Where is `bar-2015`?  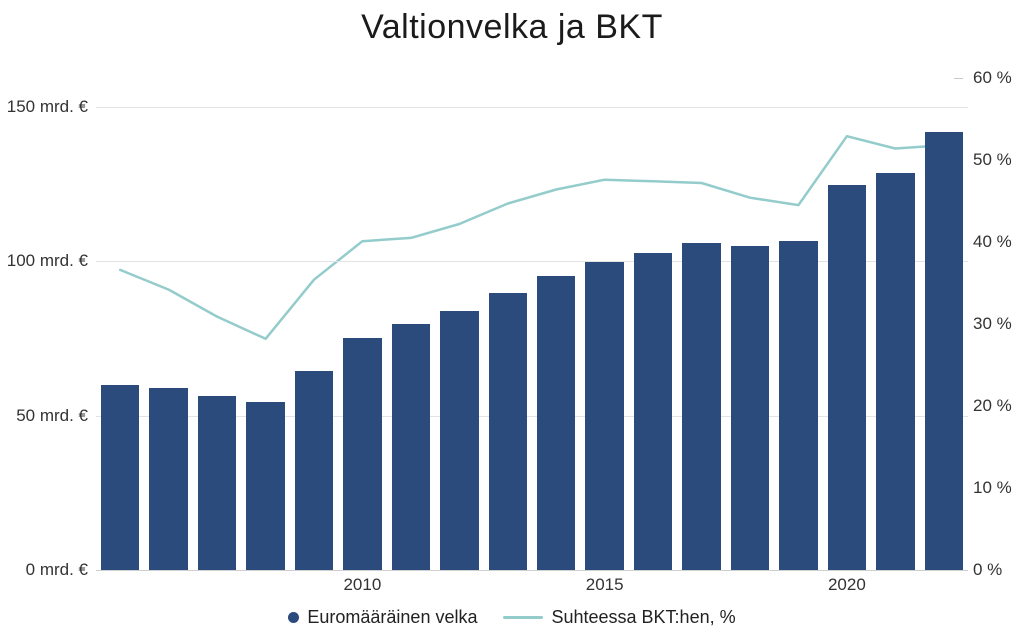 bar-2015 is located at coordinates (604, 415).